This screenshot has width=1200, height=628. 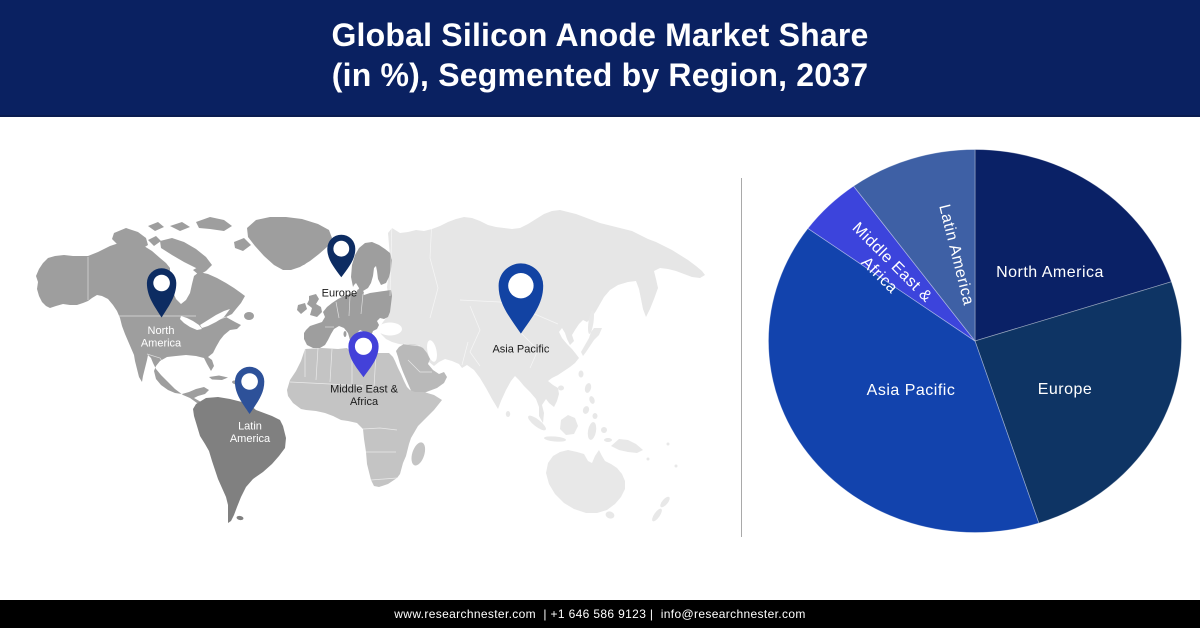 What do you see at coordinates (250, 427) in the screenshot?
I see `svg-text: Latin` at bounding box center [250, 427].